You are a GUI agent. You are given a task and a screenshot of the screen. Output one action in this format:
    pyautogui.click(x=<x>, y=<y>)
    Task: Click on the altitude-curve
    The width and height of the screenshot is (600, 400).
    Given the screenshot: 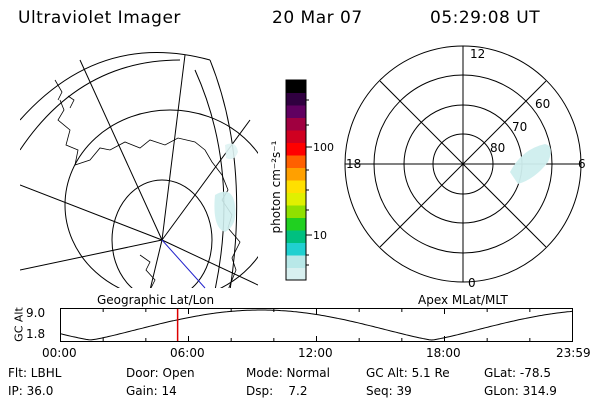 What is the action you would take?
    pyautogui.click(x=316, y=325)
    